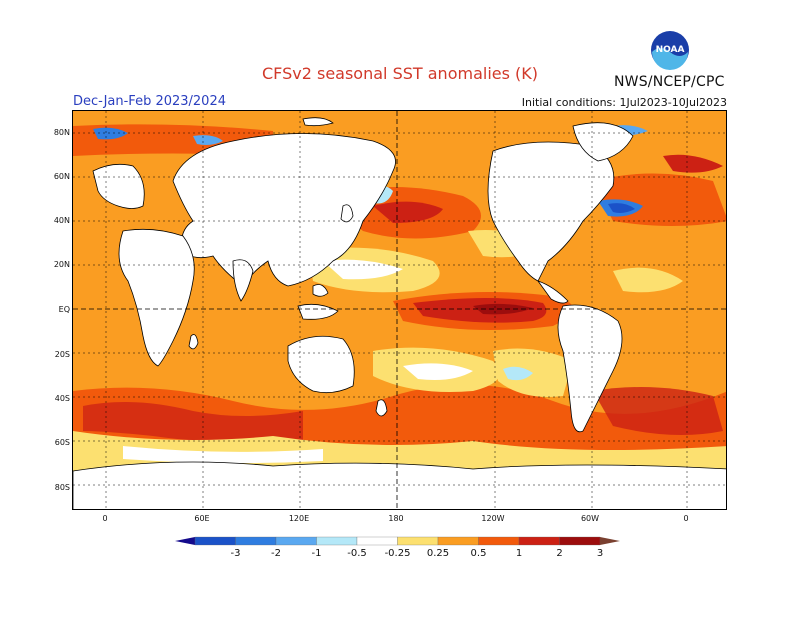  I want to click on lat-label: 80S, so click(62, 487).